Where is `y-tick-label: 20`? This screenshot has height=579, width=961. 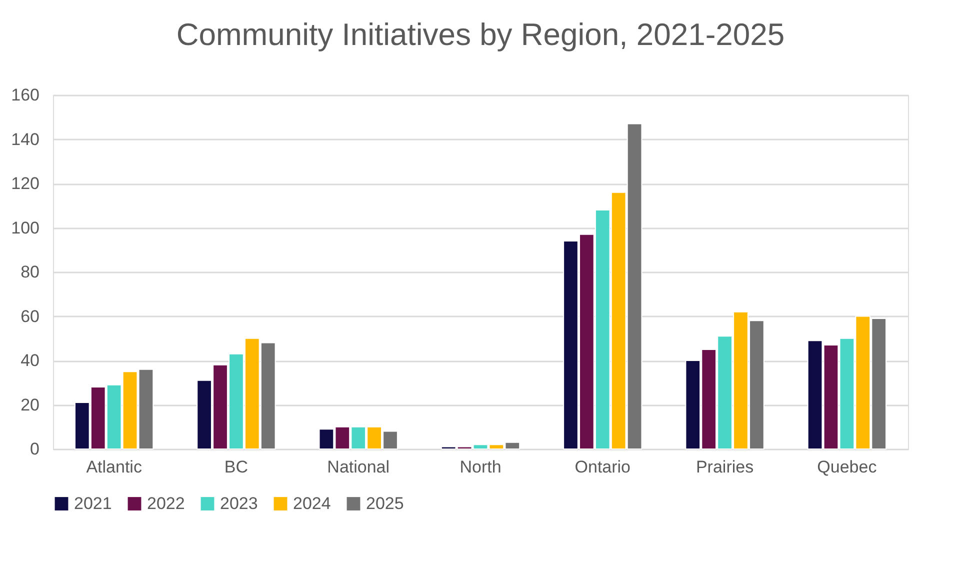
y-tick-label: 20 is located at coordinates (30, 404).